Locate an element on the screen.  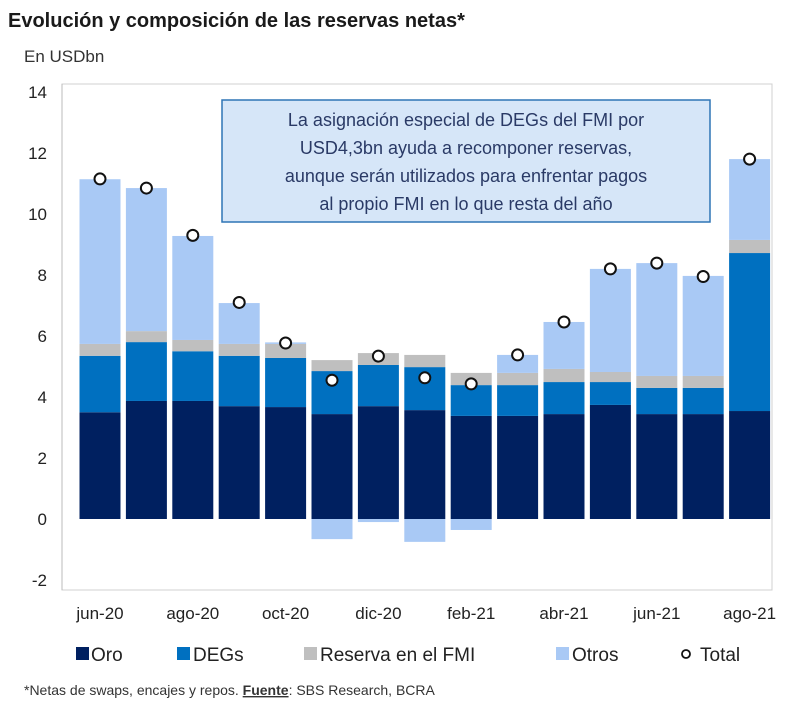
legend-swatch-fmi is located at coordinates (310, 653).